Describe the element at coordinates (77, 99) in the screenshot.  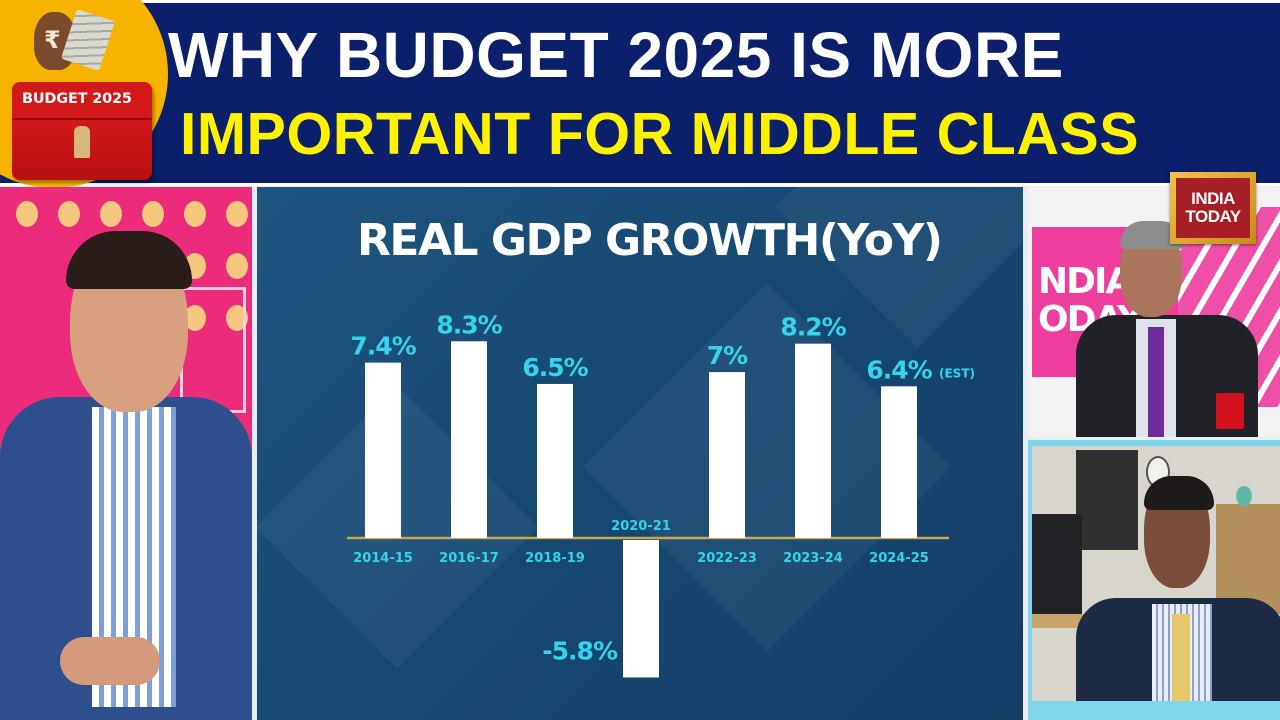
I see `budget-badge-label: BUDGET 2025` at that location.